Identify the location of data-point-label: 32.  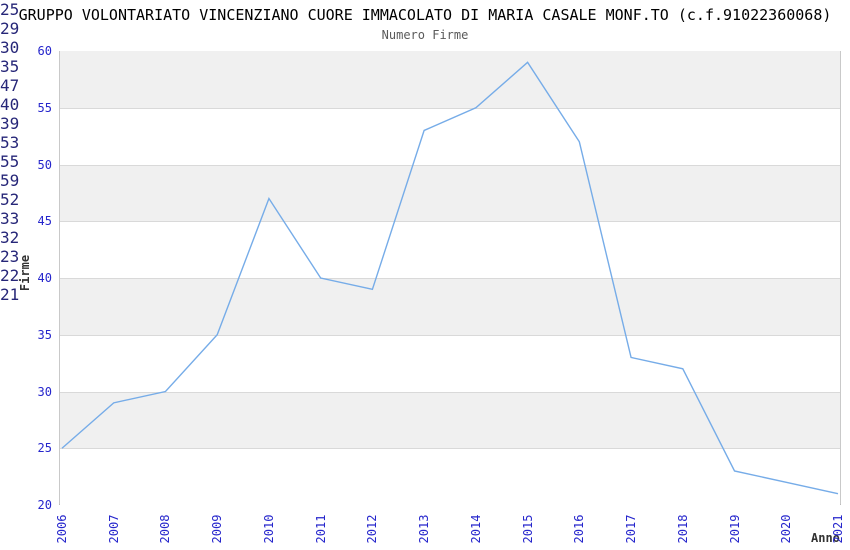
(10, 237).